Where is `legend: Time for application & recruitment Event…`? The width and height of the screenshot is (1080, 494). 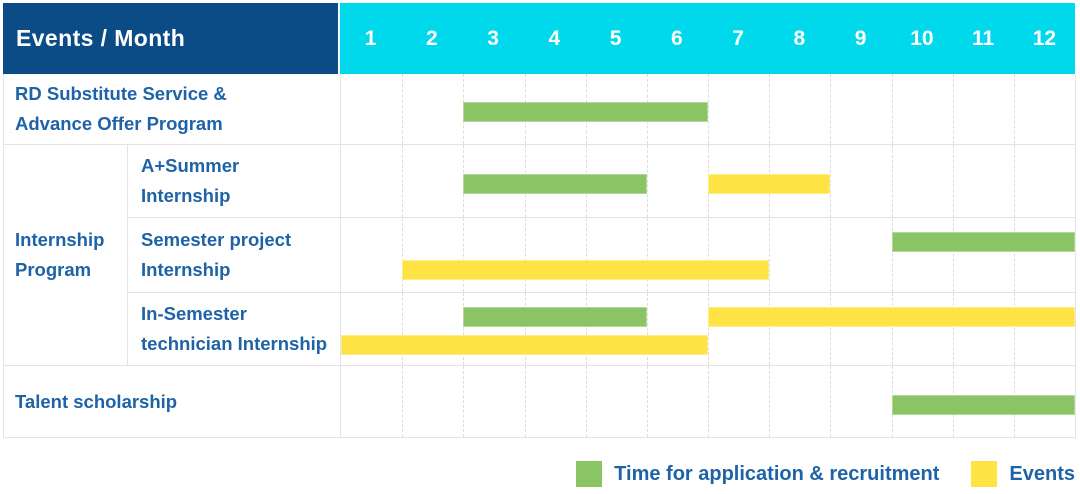 legend: Time for application & recruitment Event… is located at coordinates (825, 474).